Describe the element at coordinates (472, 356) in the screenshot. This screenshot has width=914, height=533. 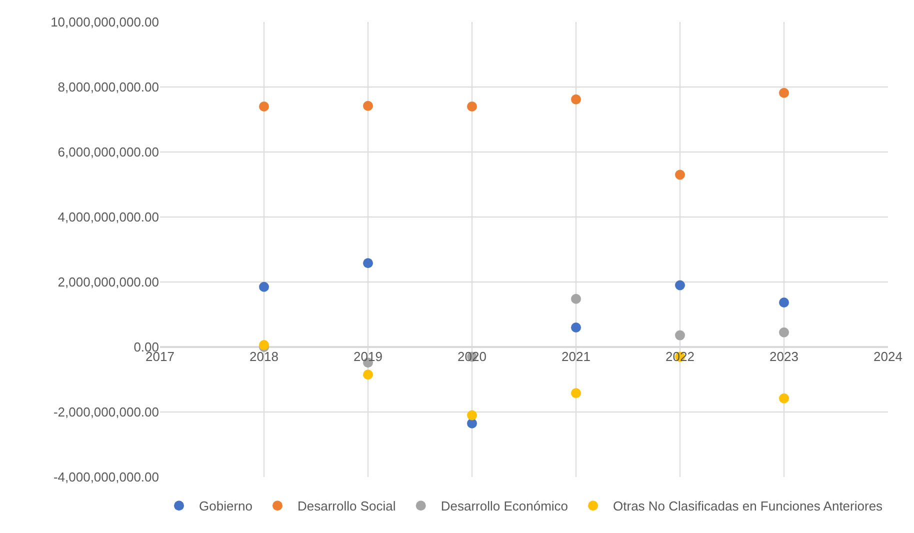
I see `x-tick-label: 2020` at that location.